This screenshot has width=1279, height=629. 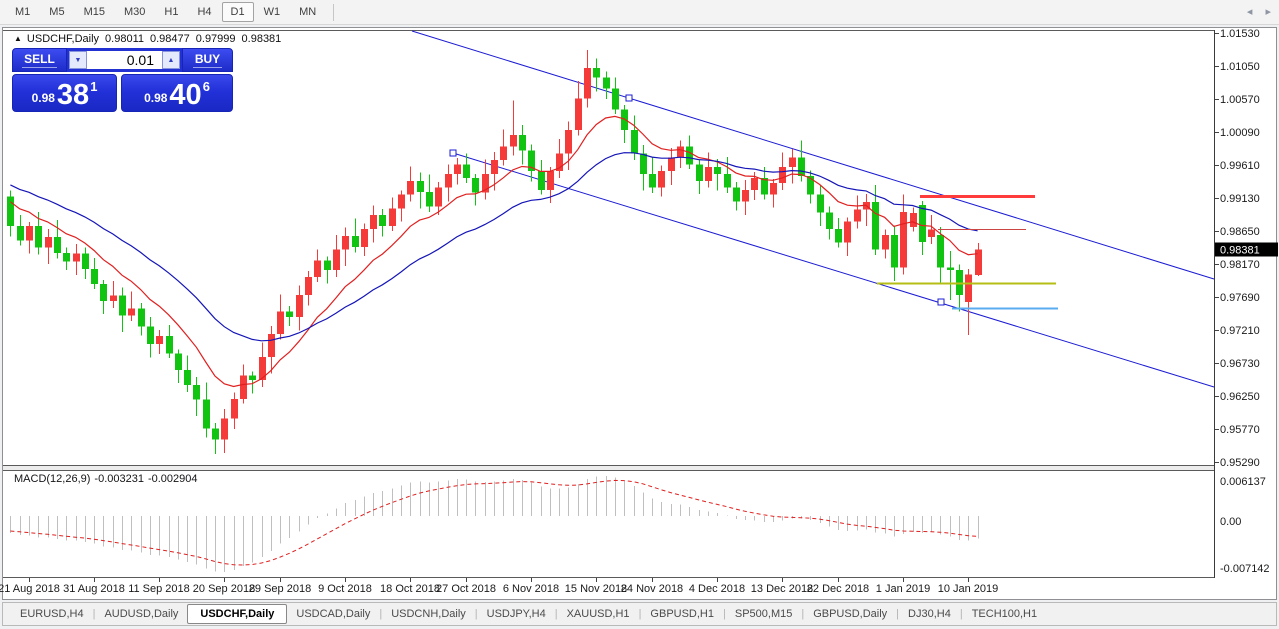 What do you see at coordinates (598, 614) in the screenshot?
I see `chart-tab-xauusd-h1: XAUUSD,H1` at bounding box center [598, 614].